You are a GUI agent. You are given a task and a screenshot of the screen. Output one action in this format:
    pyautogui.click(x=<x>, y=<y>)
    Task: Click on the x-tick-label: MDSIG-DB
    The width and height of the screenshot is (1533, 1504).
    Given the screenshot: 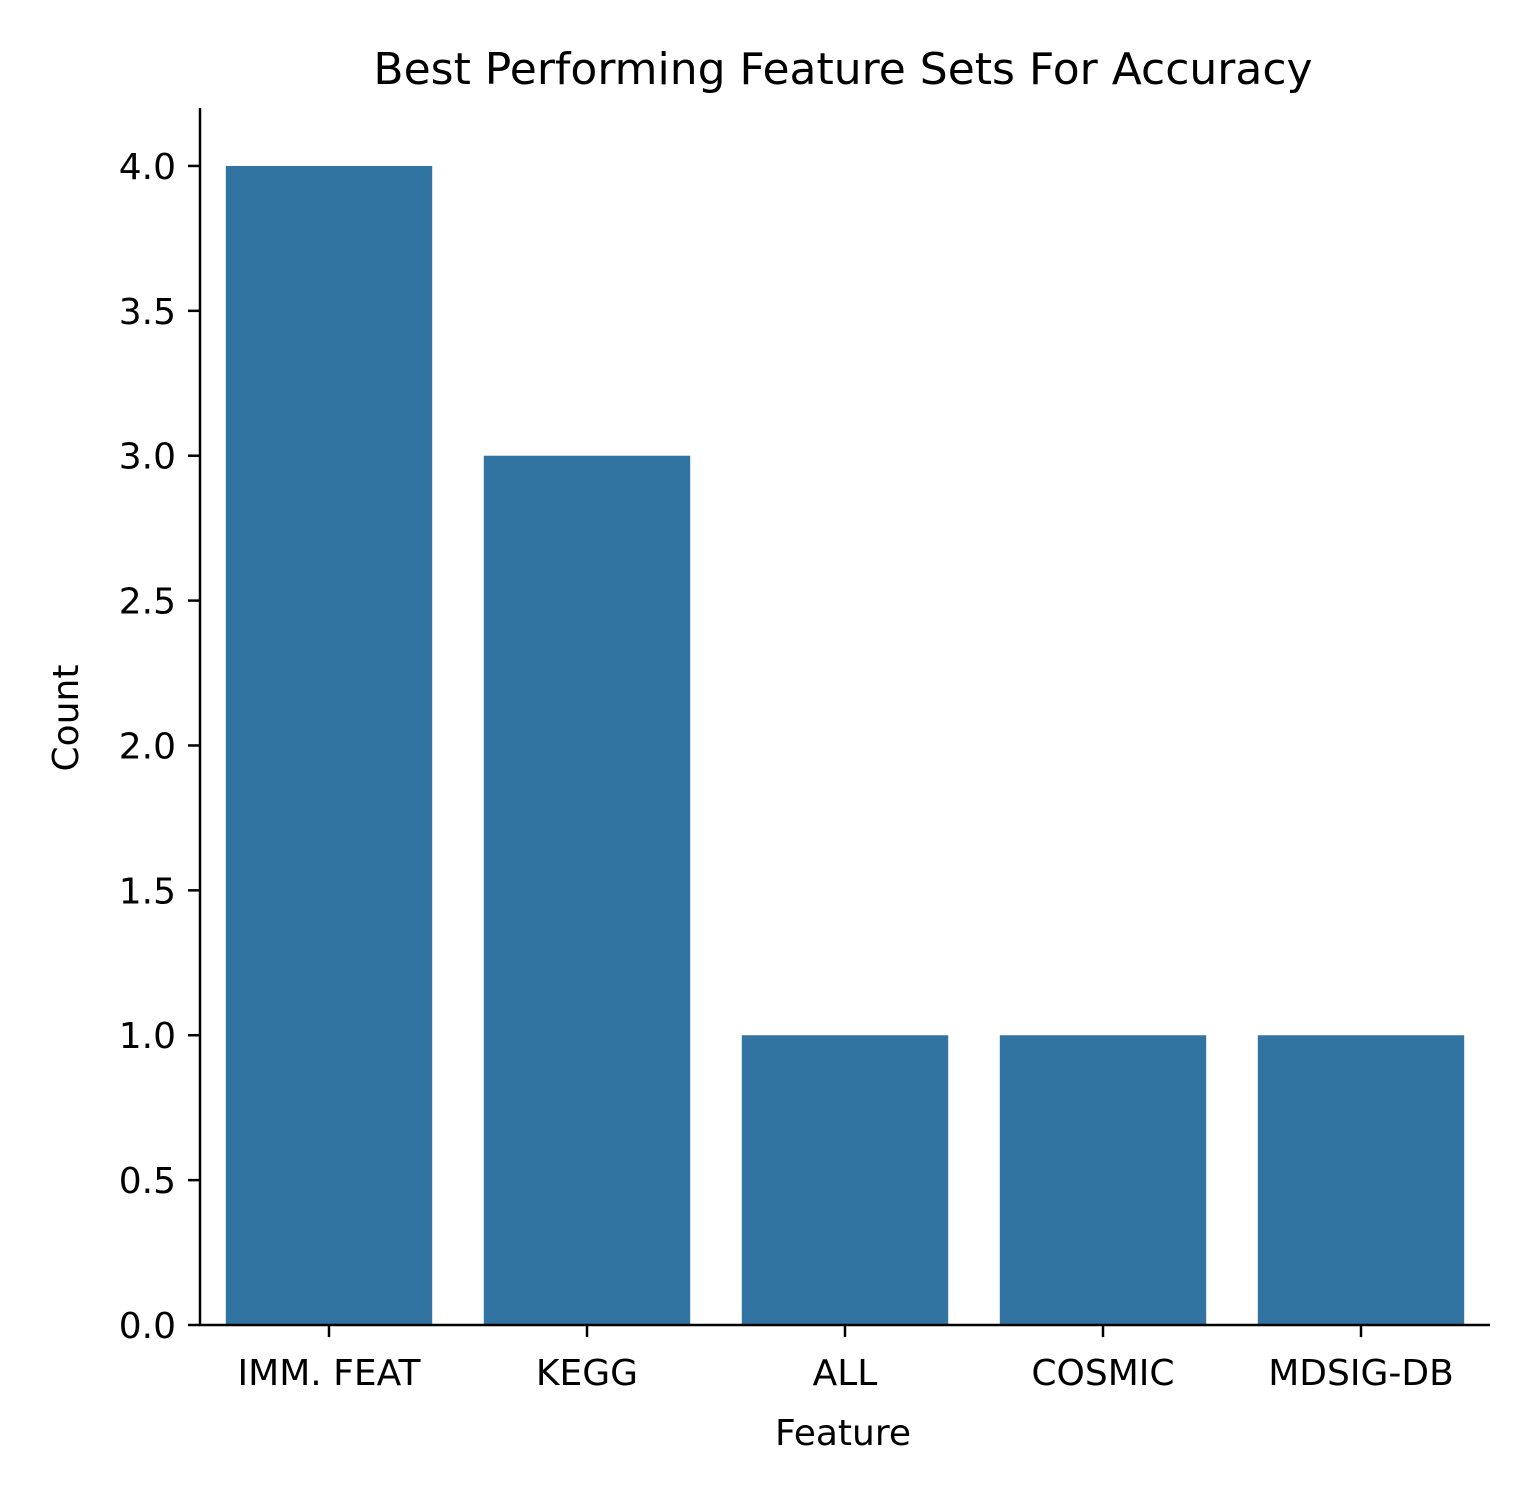 What is the action you would take?
    pyautogui.click(x=1361, y=1373)
    